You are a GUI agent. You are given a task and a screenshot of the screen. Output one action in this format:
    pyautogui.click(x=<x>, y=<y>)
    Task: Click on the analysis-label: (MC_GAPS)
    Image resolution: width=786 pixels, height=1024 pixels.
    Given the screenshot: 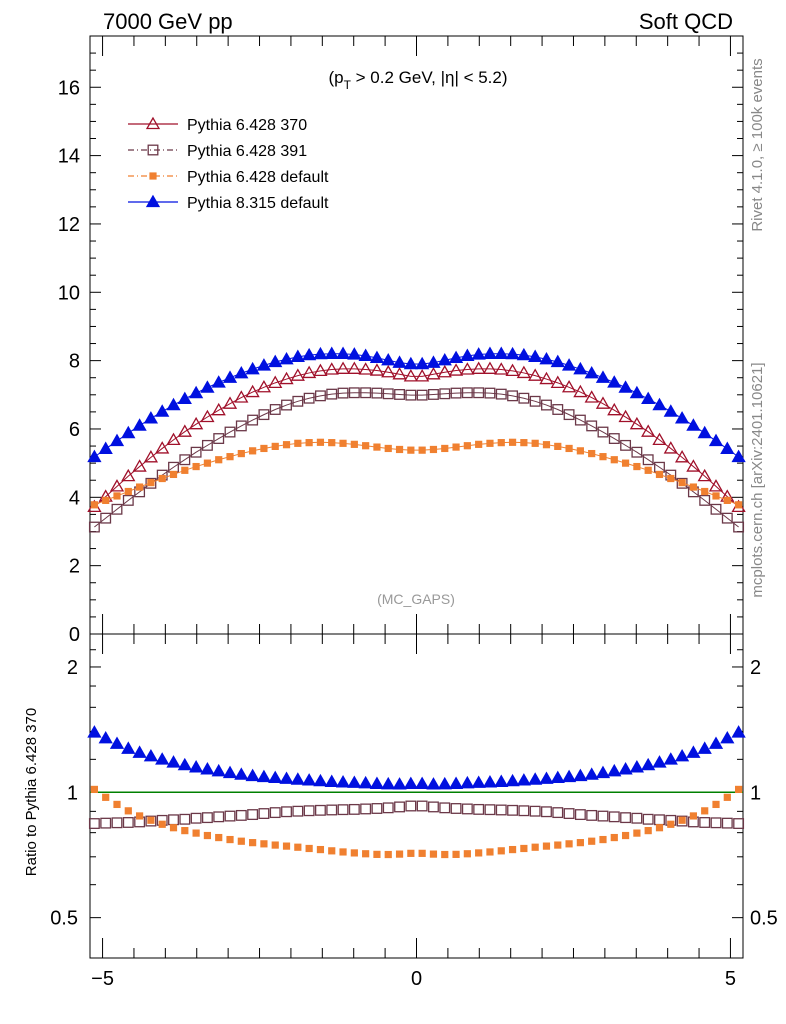 What is the action you would take?
    pyautogui.click(x=416, y=599)
    